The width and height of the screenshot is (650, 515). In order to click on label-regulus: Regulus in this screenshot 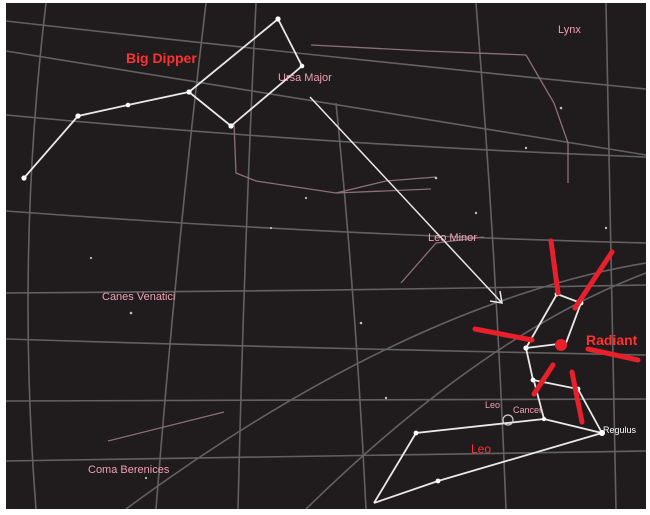, I will do `click(620, 430)`.